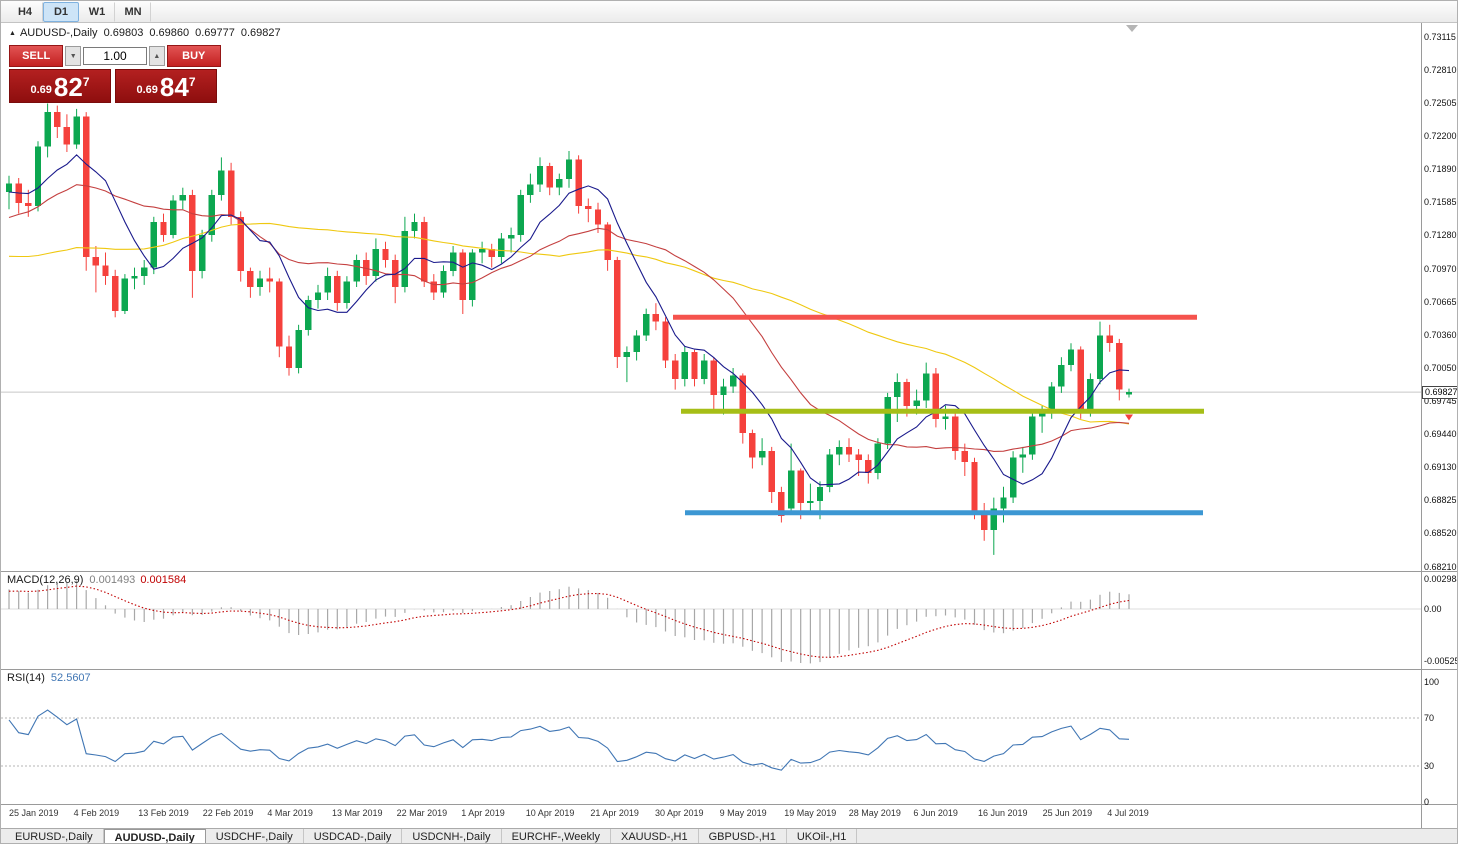 This screenshot has width=1458, height=844. What do you see at coordinates (1440, 433) in the screenshot?
I see `price-axis-label: 0.69440` at bounding box center [1440, 433].